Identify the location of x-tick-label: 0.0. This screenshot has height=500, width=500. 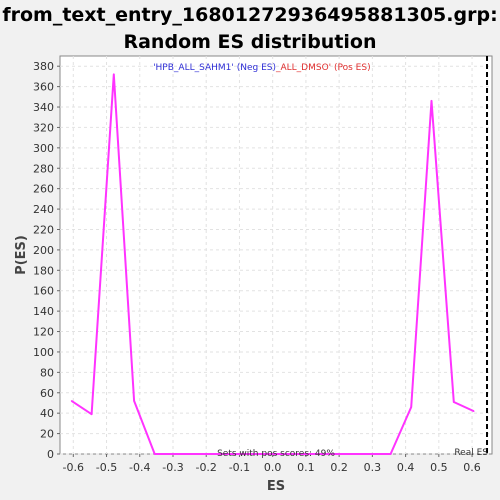
(273, 467).